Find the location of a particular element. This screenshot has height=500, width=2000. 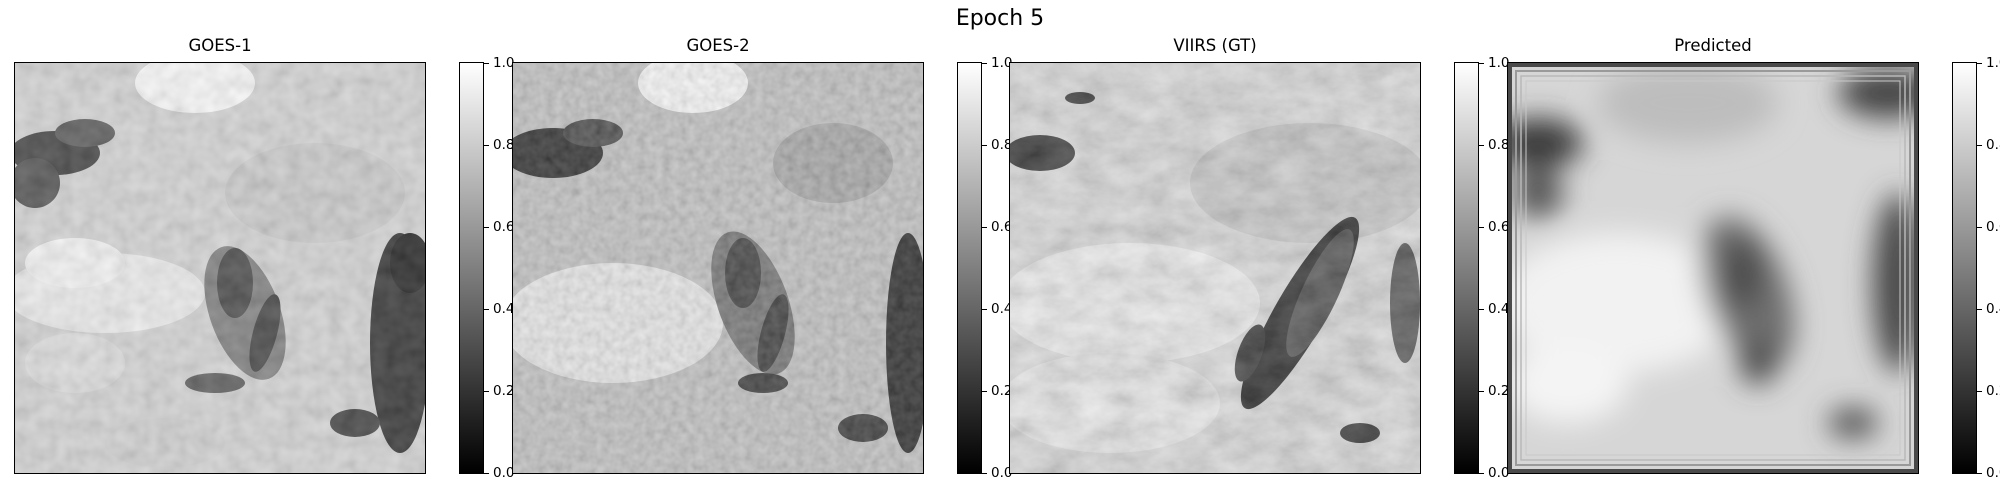

panel-title: GOES-1 is located at coordinates (220, 45).